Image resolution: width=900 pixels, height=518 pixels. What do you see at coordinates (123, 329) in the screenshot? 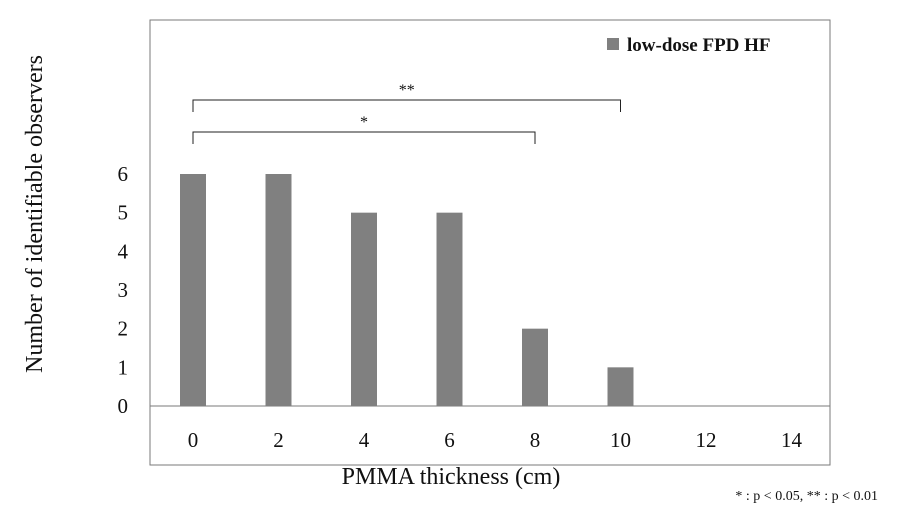
I see `y-tick-label: 2` at bounding box center [123, 329].